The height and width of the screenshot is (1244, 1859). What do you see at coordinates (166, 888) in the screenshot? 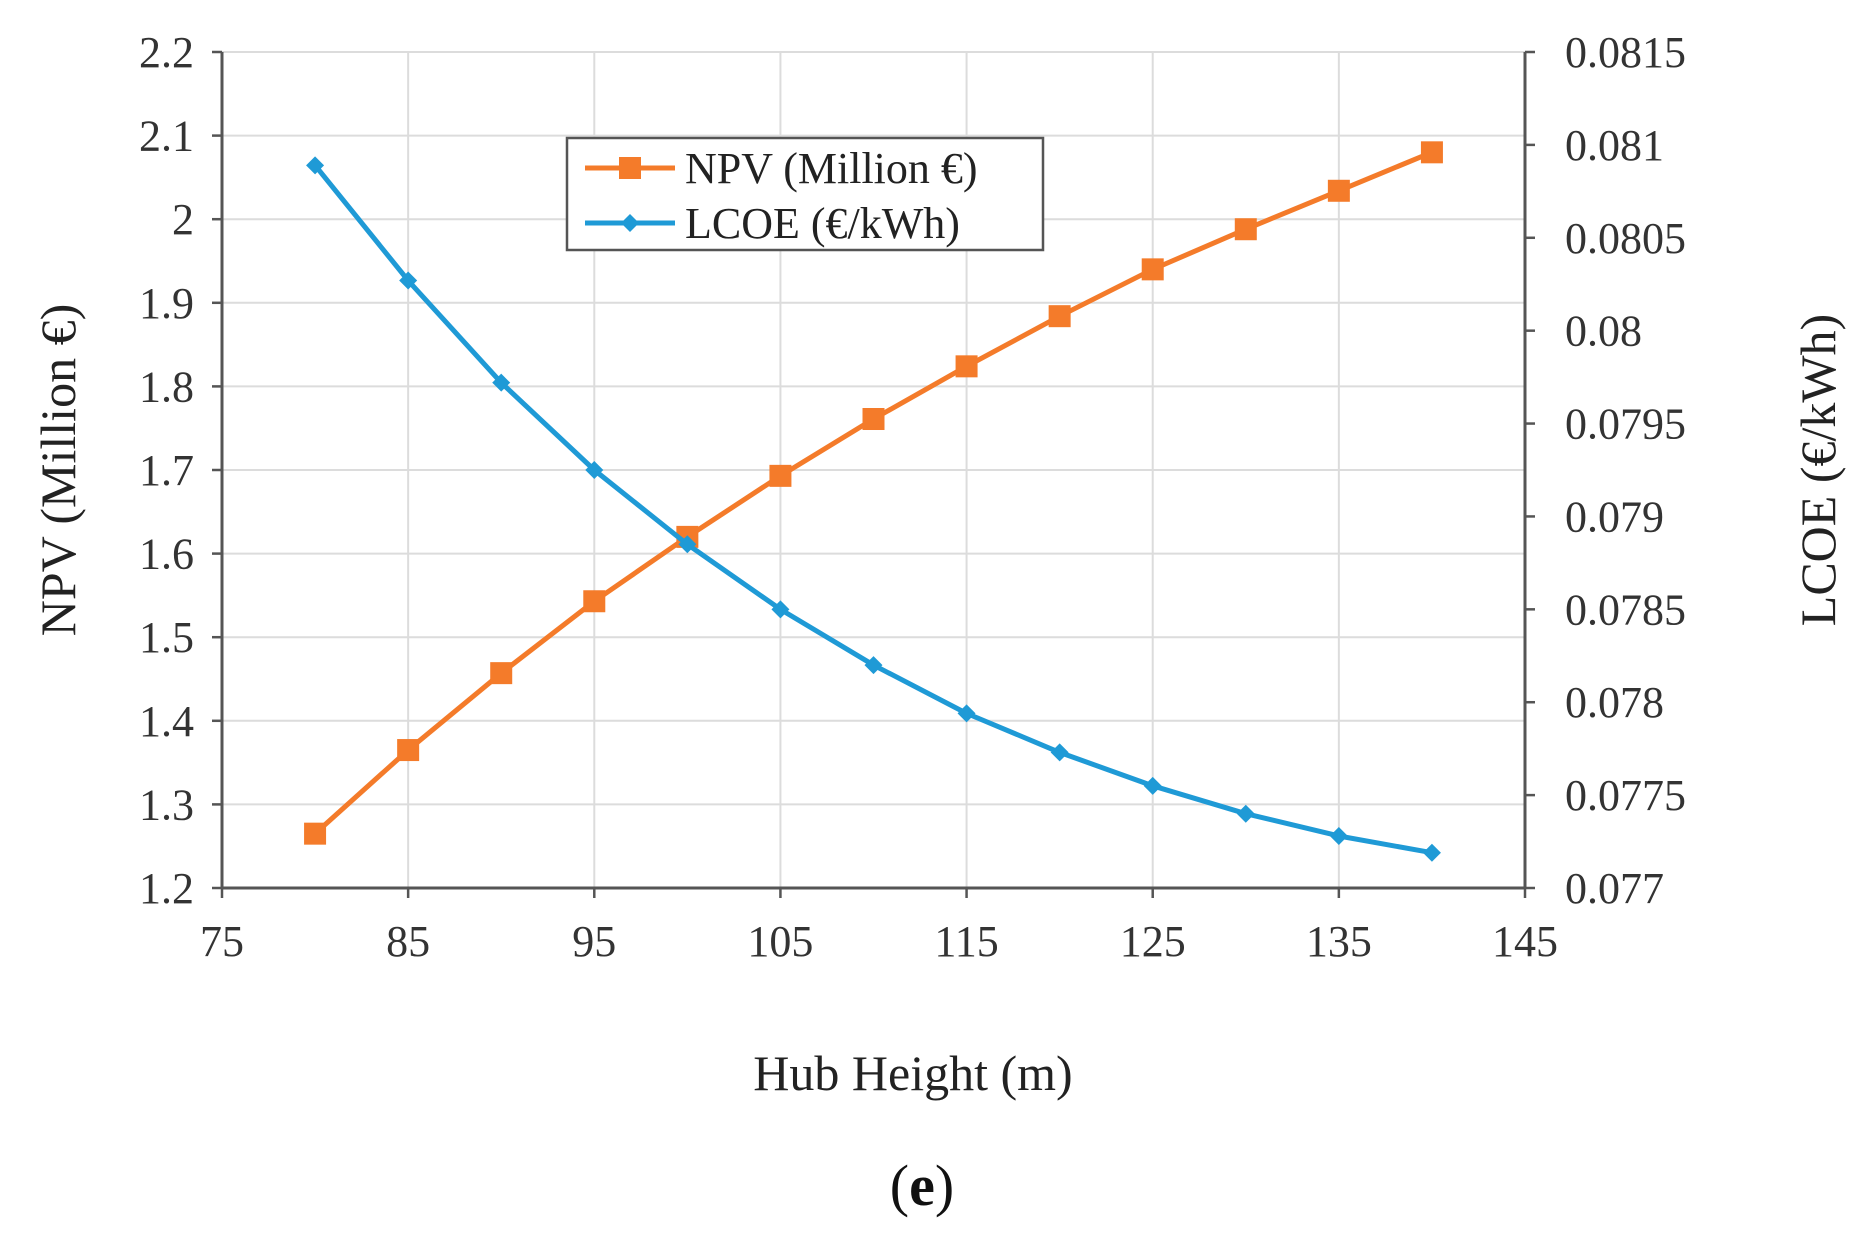
I see `y-tick-label: 1.2` at bounding box center [166, 888].